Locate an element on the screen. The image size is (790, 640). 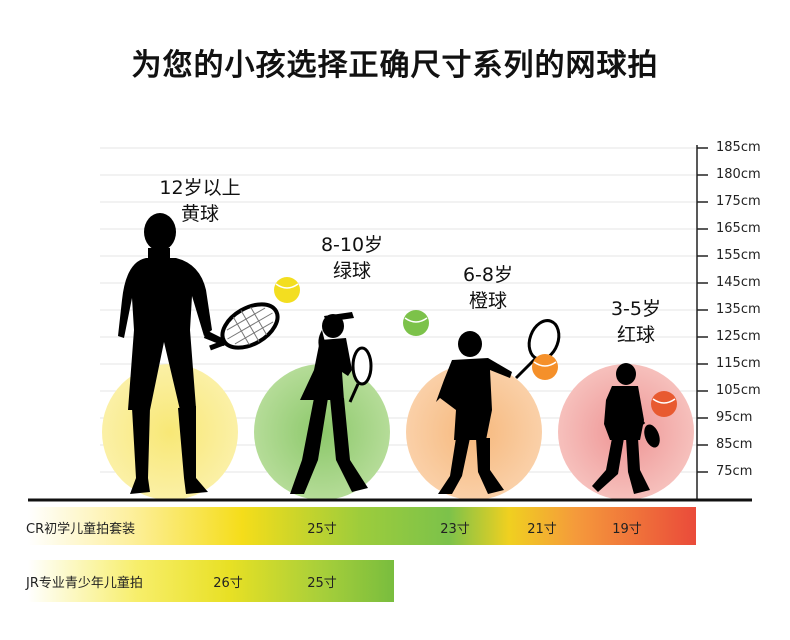
yellow-ball is located at coordinates (287, 290).